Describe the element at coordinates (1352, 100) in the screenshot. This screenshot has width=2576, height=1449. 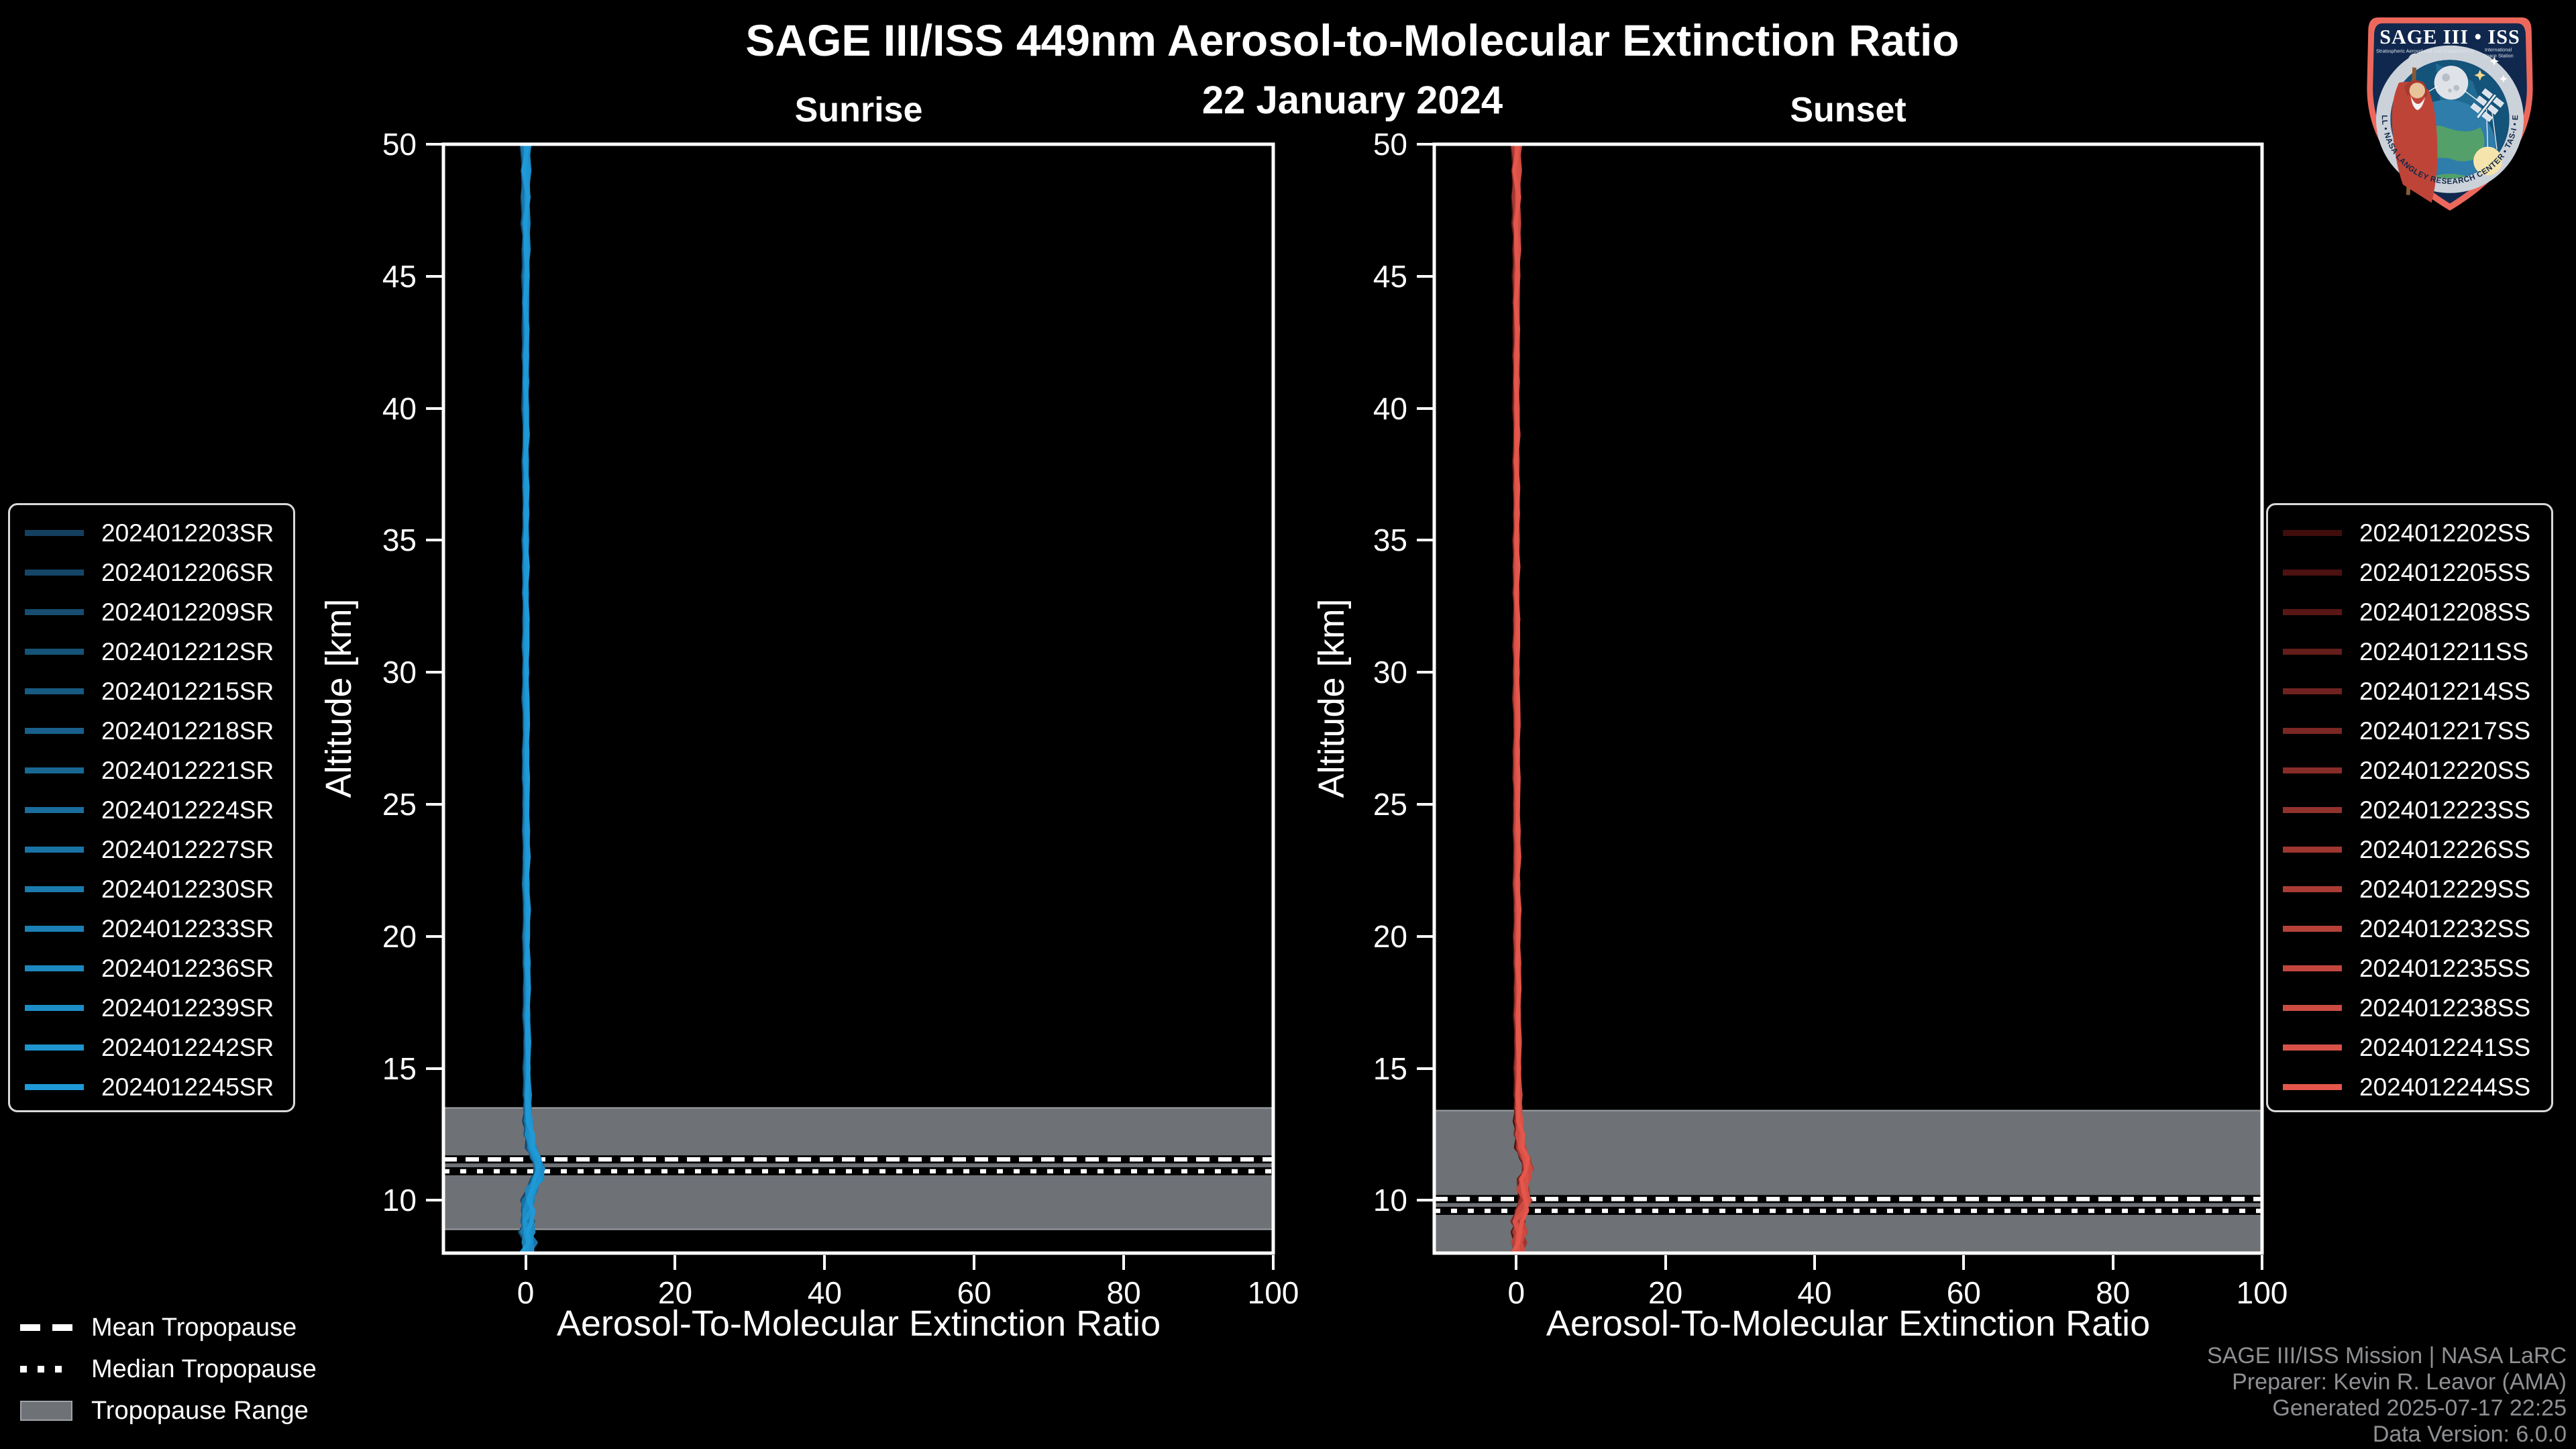
I see `figure-date: 22 January 2024` at that location.